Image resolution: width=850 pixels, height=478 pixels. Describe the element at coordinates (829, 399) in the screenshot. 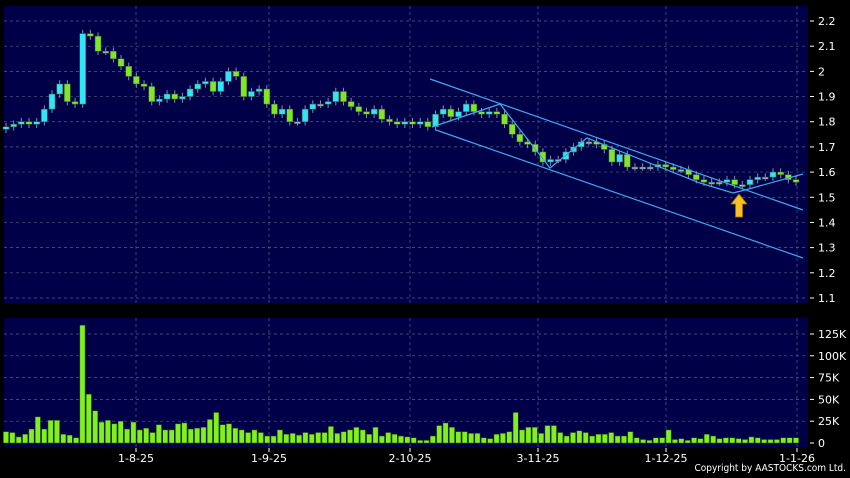

I see `volume-tick-label: 50K` at that location.